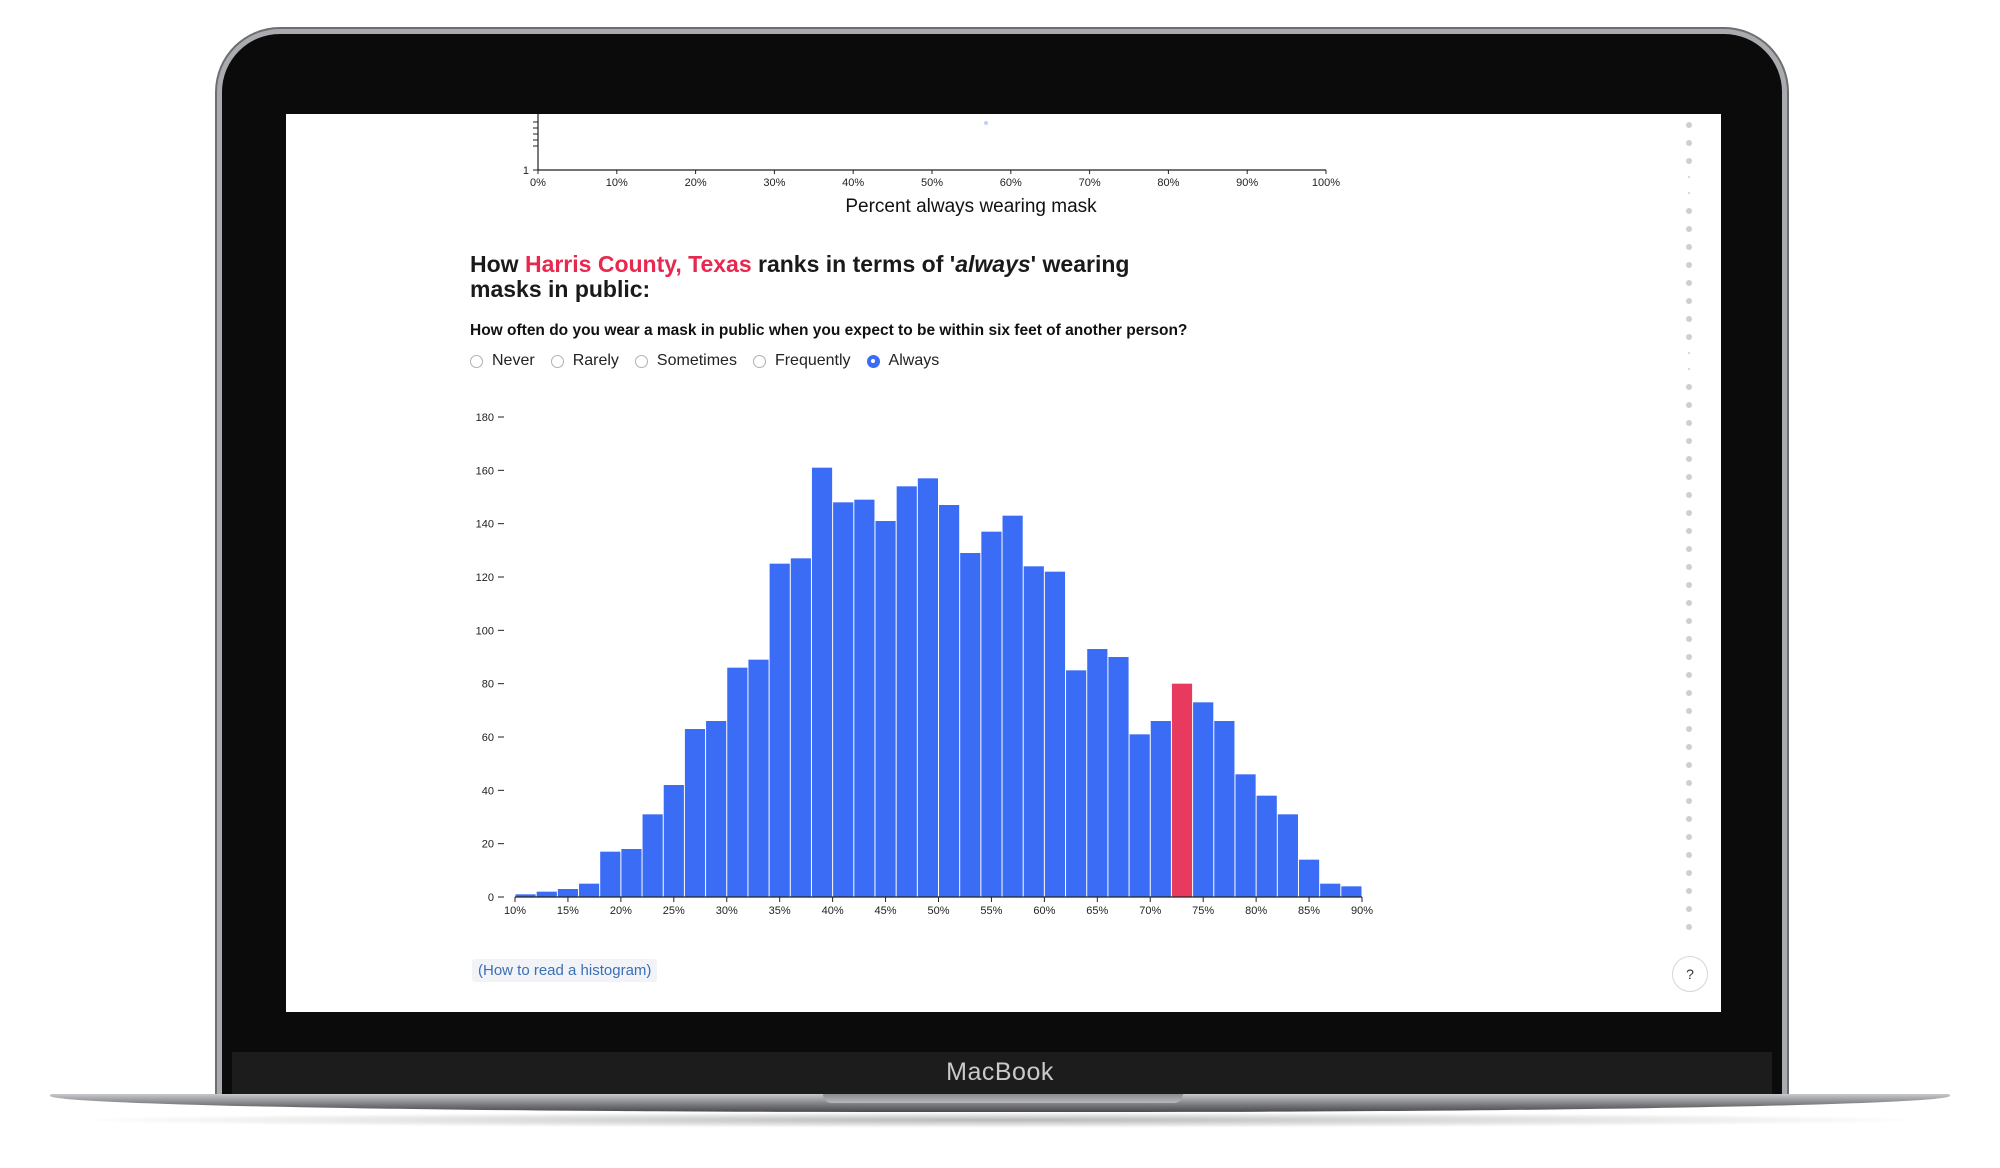  Describe the element at coordinates (932, 183) in the screenshot. I see `top-x-tick-label: 50%` at that location.